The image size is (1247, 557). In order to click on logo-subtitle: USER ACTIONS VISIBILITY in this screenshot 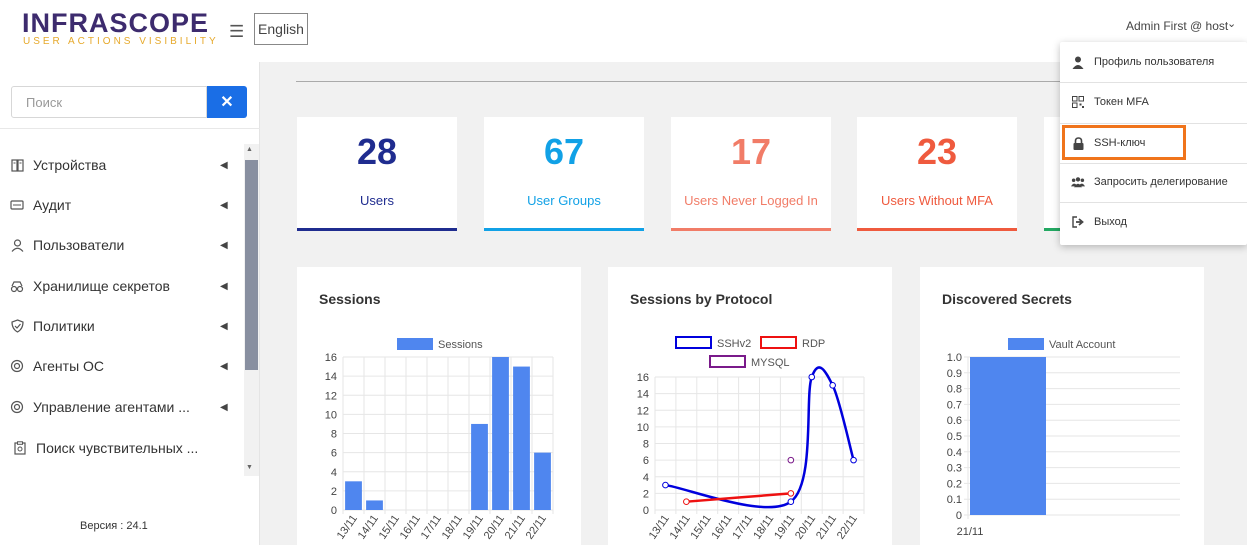, I will do `click(121, 41)`.